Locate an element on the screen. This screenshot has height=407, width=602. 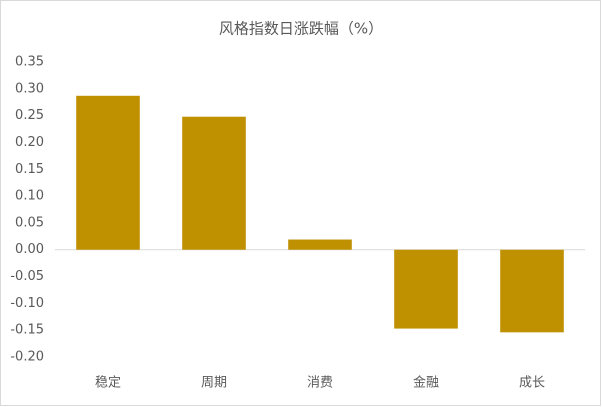
y-tick-label: -0.15 is located at coordinates (27, 330).